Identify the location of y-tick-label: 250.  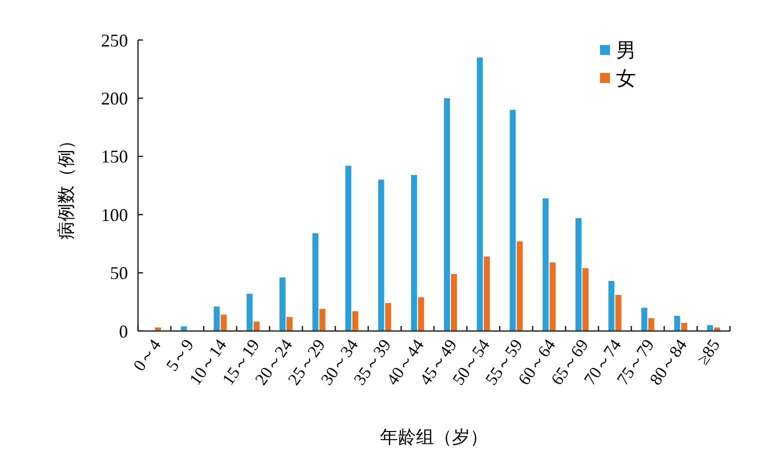
(114, 40).